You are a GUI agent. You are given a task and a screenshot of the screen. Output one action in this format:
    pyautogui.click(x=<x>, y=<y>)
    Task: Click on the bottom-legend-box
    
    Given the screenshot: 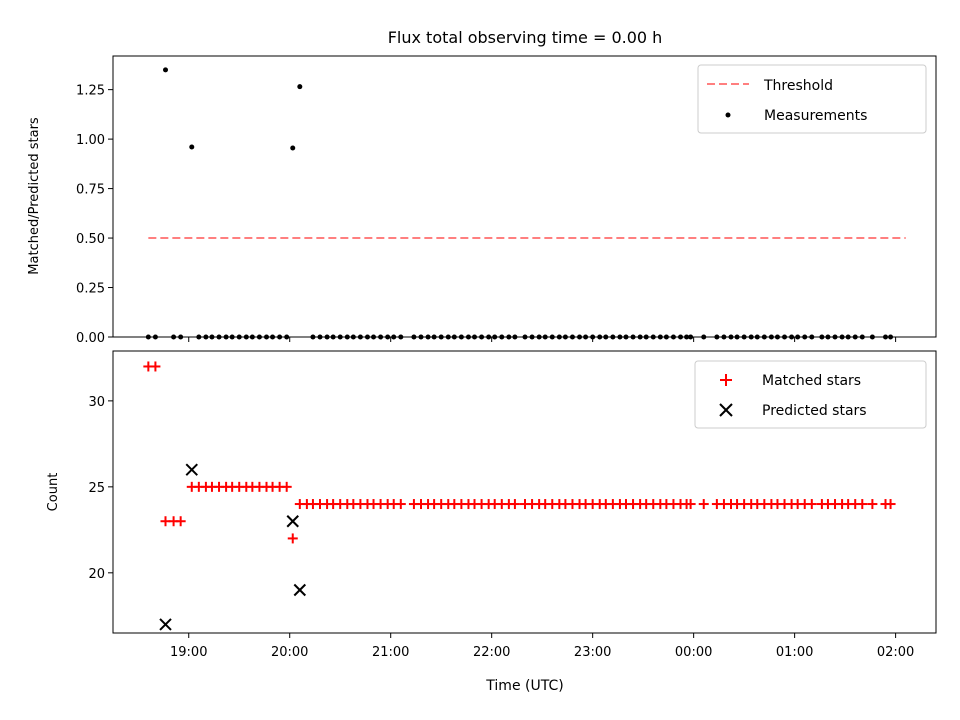 What is the action you would take?
    pyautogui.click(x=810, y=394)
    